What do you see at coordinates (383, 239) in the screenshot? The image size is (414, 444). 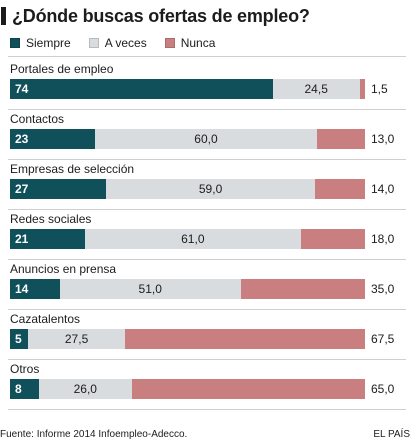 I see `data-label-nunca: 18,0` at bounding box center [383, 239].